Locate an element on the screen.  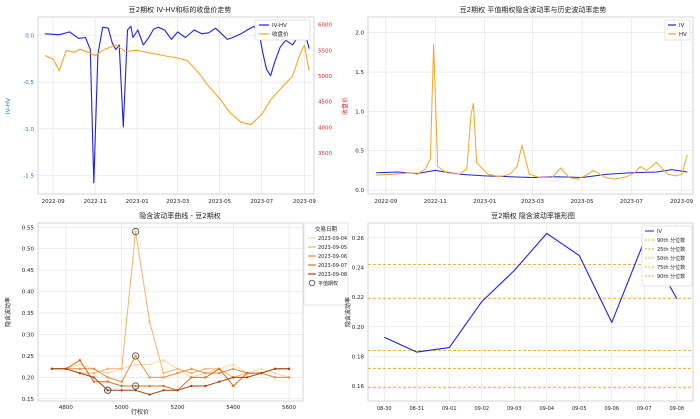
panel4-y-ticks: 0.26 0.24 0.22 0.20 0.18 0.16 is located at coordinates (358, 313).